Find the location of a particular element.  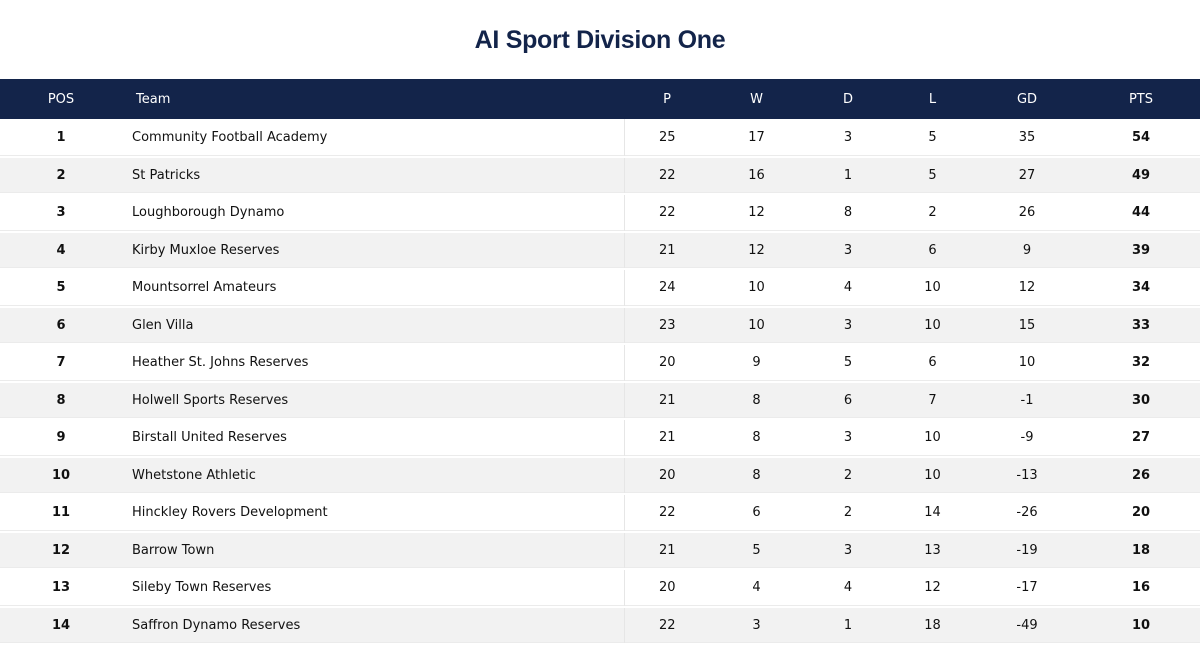

cell-goal-difference: 12 is located at coordinates (1027, 288).